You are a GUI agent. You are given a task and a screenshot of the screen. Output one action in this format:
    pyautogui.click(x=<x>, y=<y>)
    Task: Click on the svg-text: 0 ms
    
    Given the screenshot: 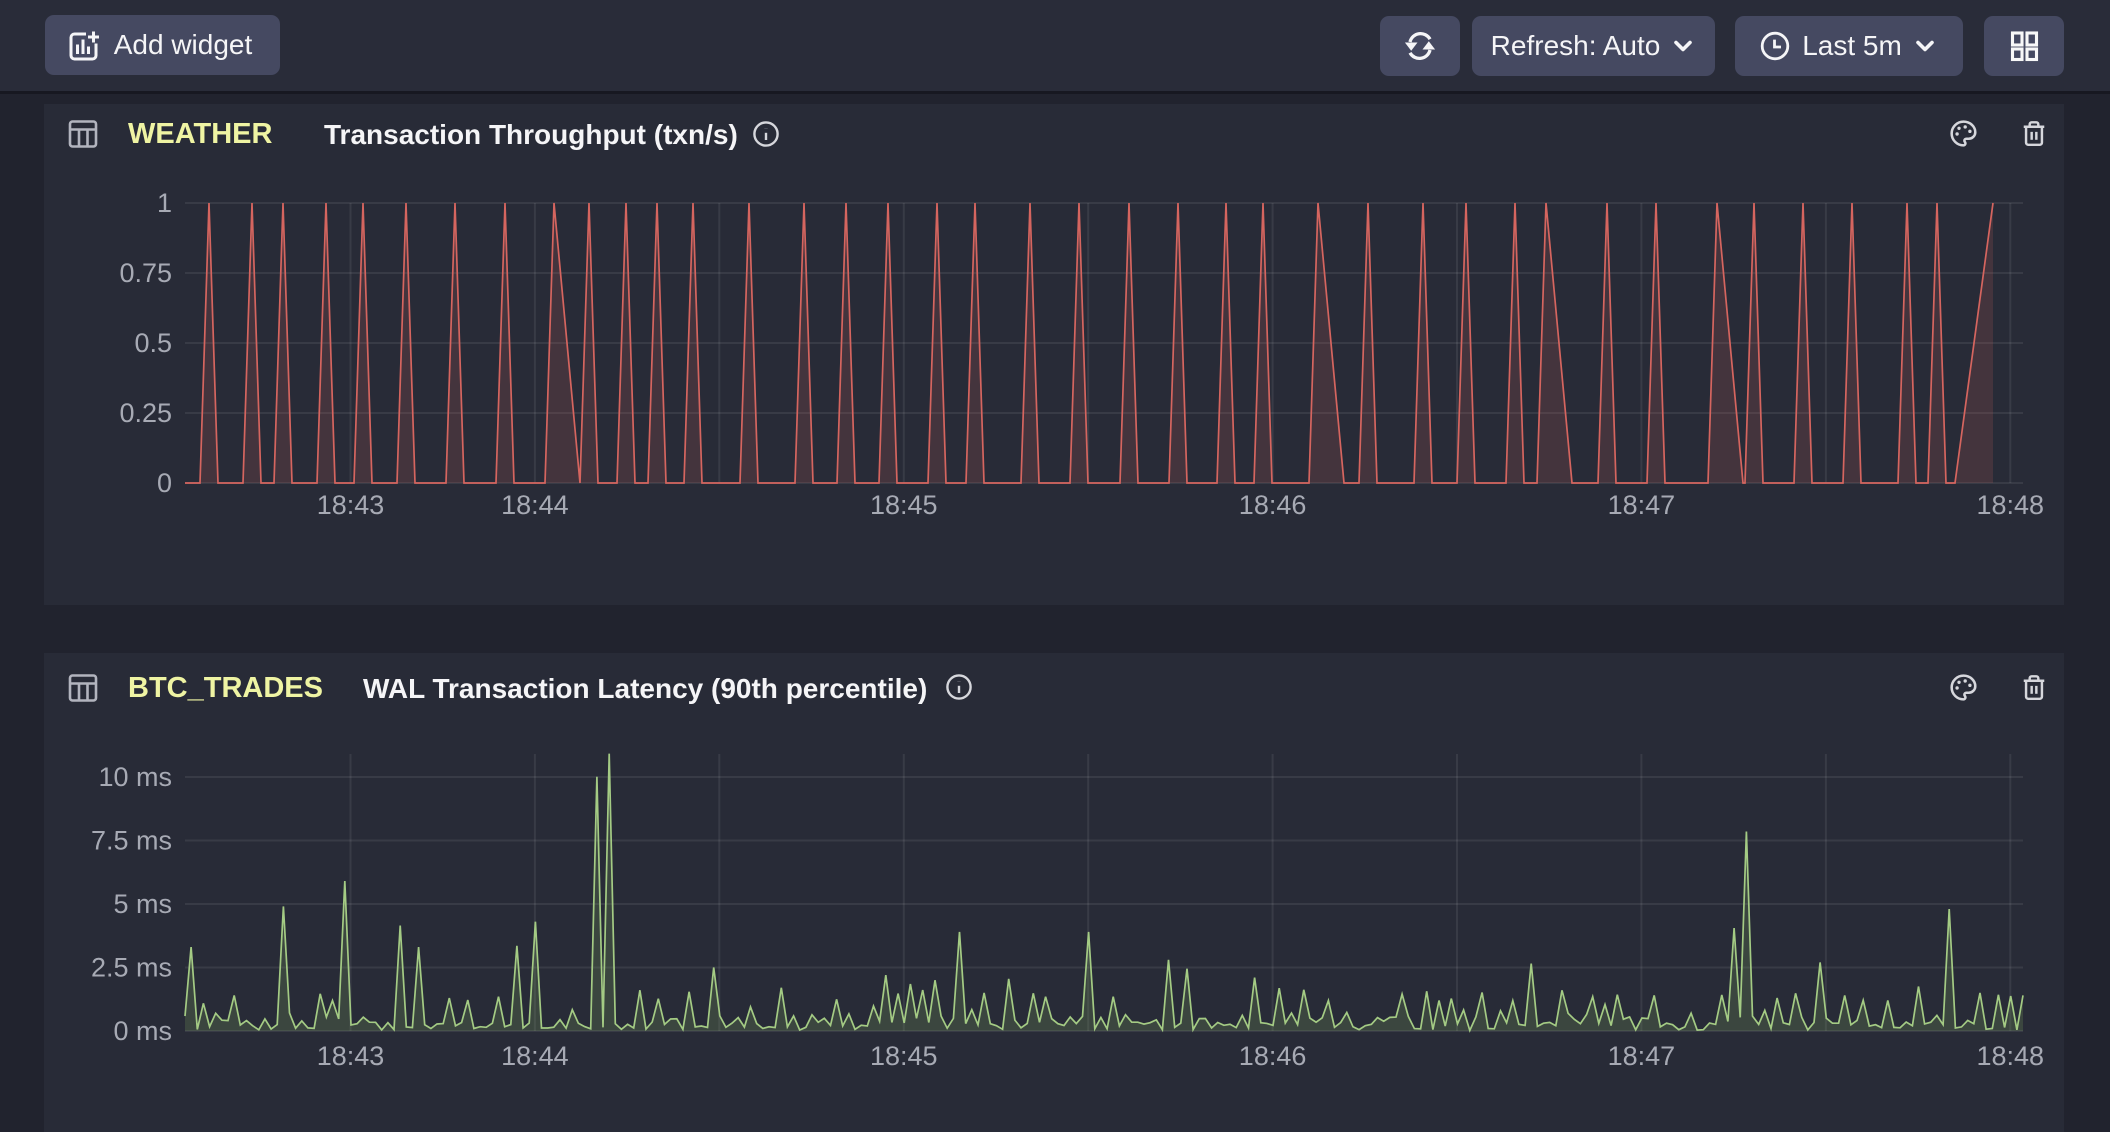 What is the action you would take?
    pyautogui.click(x=142, y=1031)
    